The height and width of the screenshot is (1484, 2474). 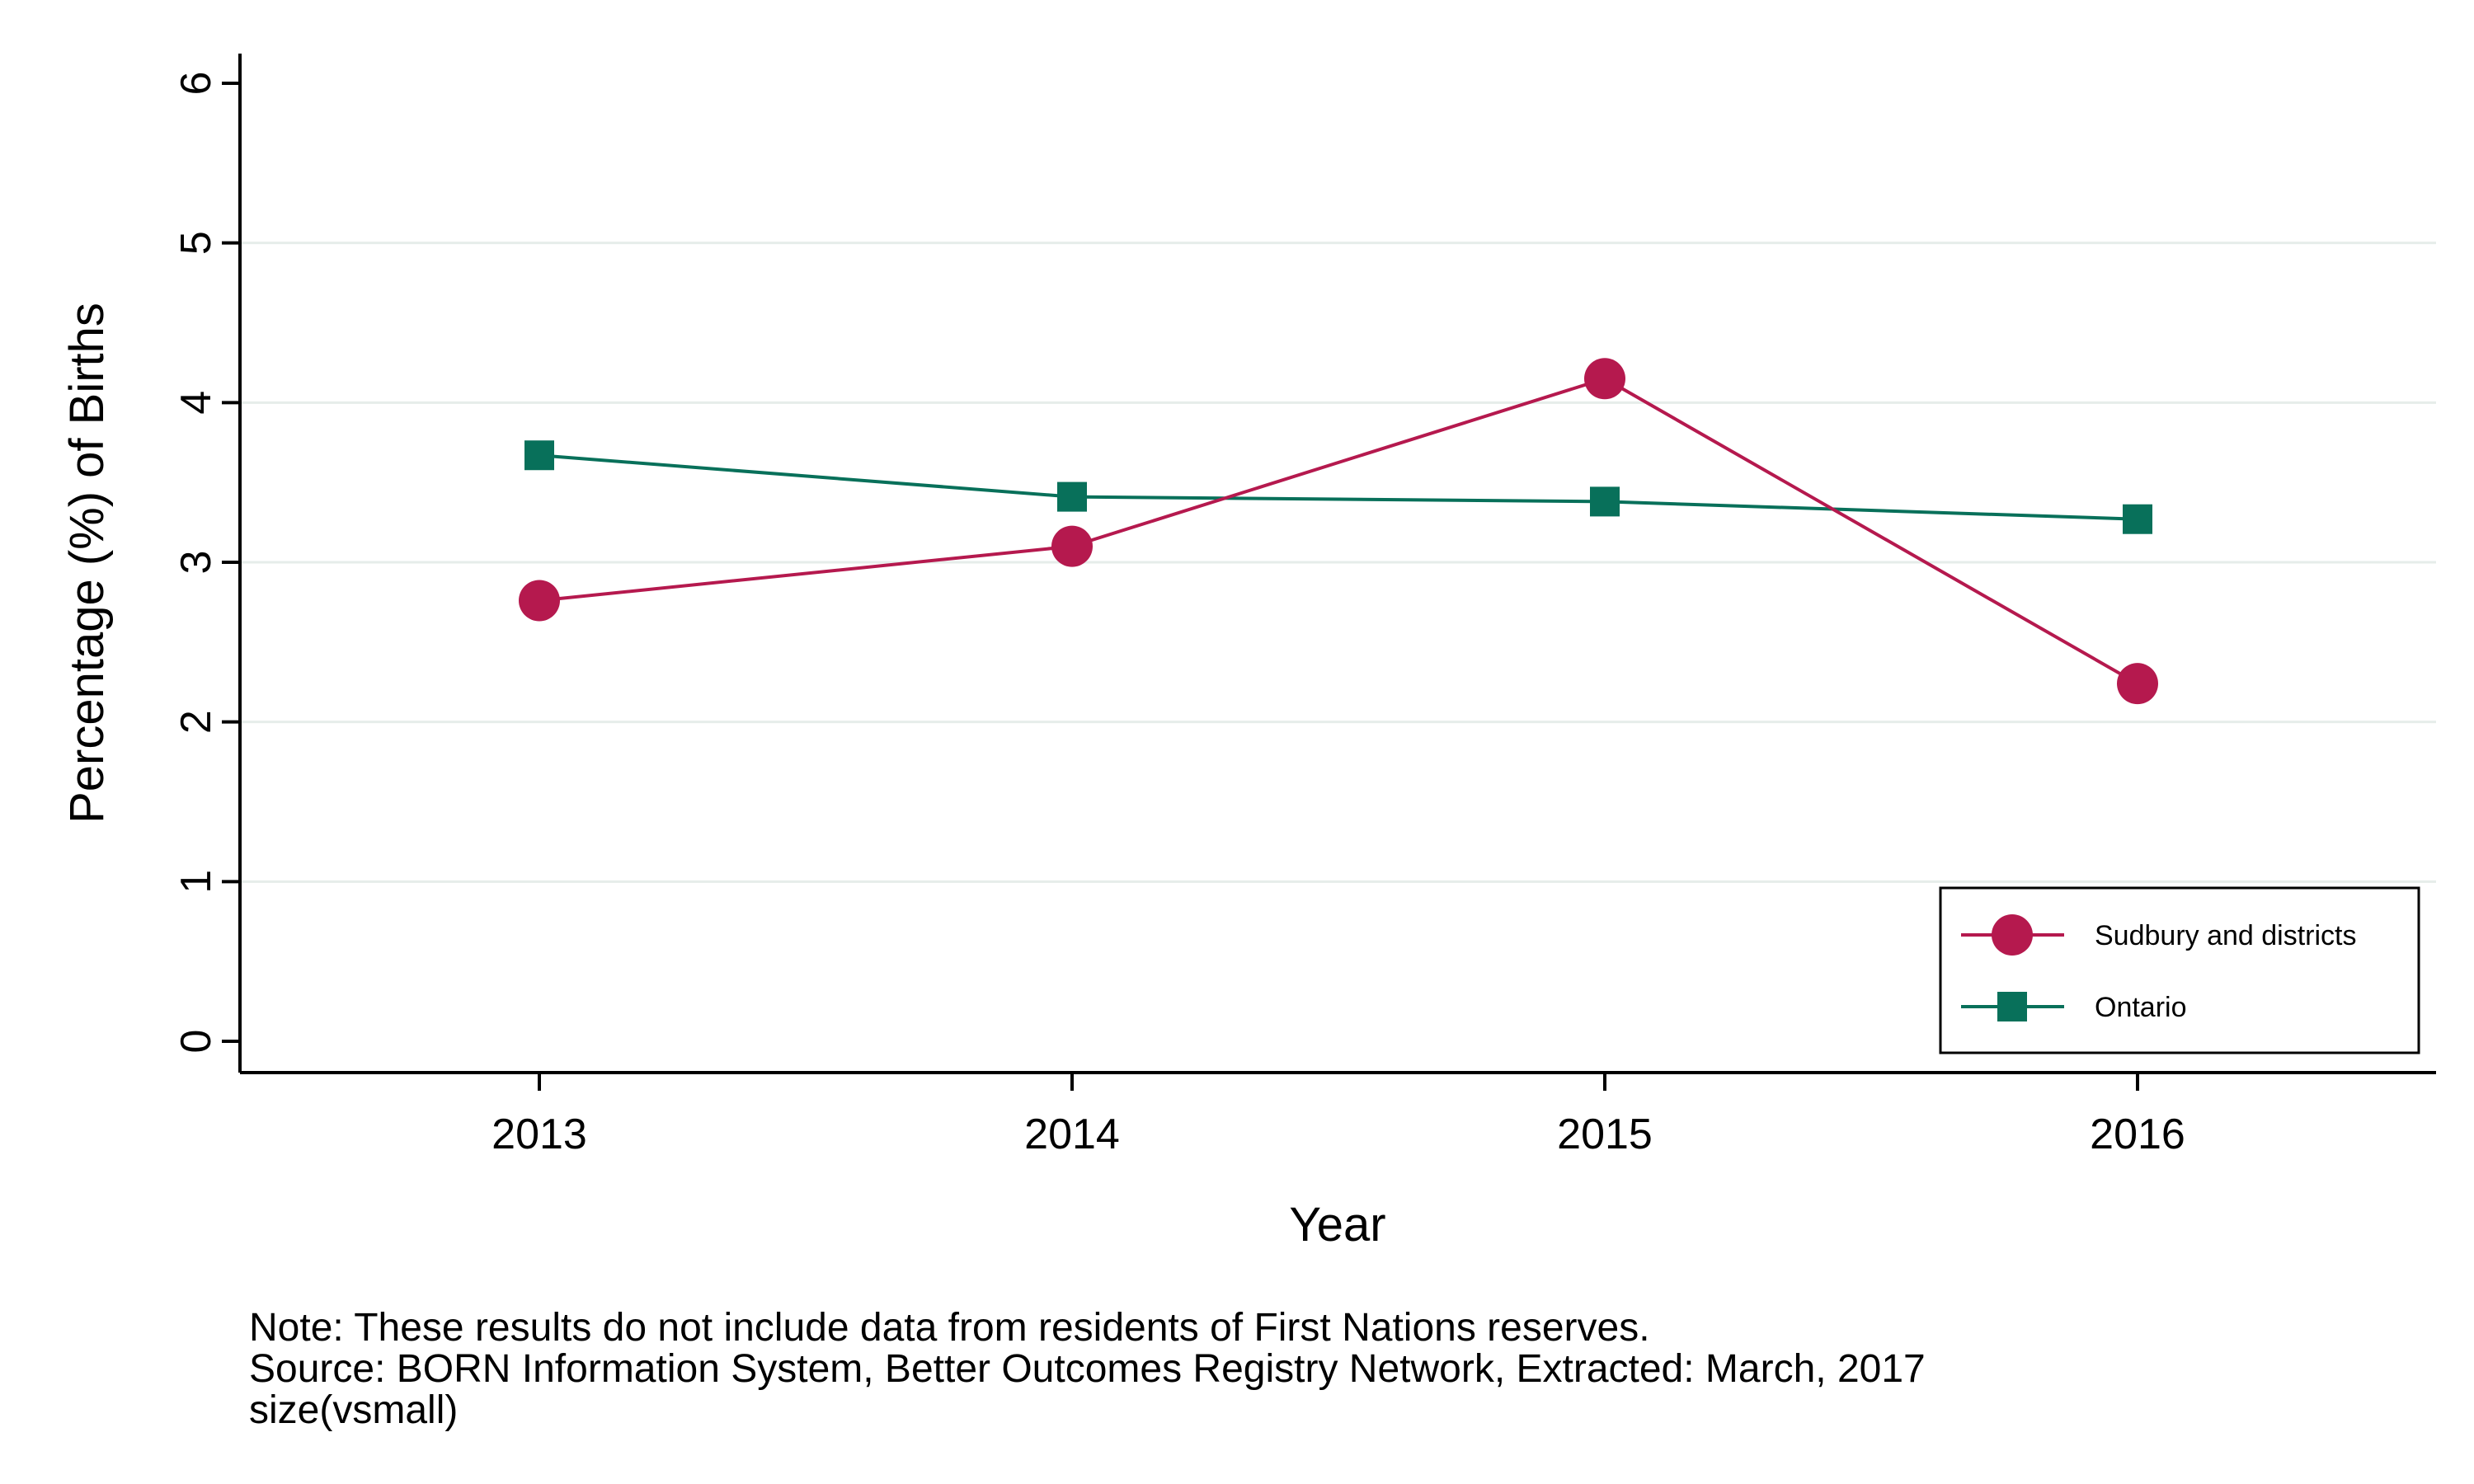 I want to click on legend-label-sudbury-and-districts: Sudbury and districts, so click(x=2226, y=935).